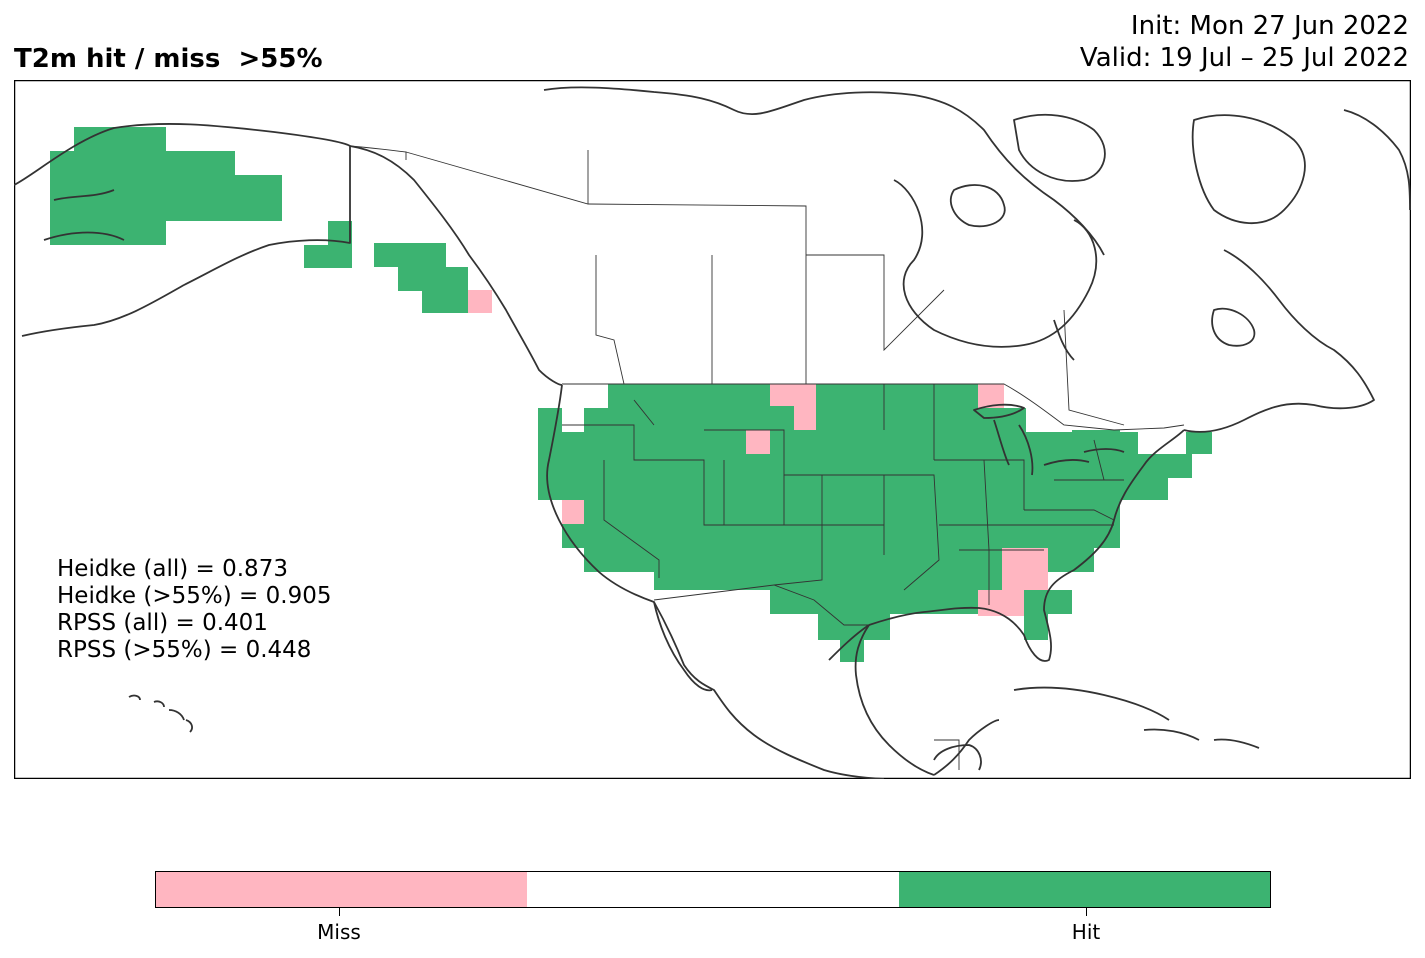  I want to click on colorbar-neutral-segment, so click(713, 889).